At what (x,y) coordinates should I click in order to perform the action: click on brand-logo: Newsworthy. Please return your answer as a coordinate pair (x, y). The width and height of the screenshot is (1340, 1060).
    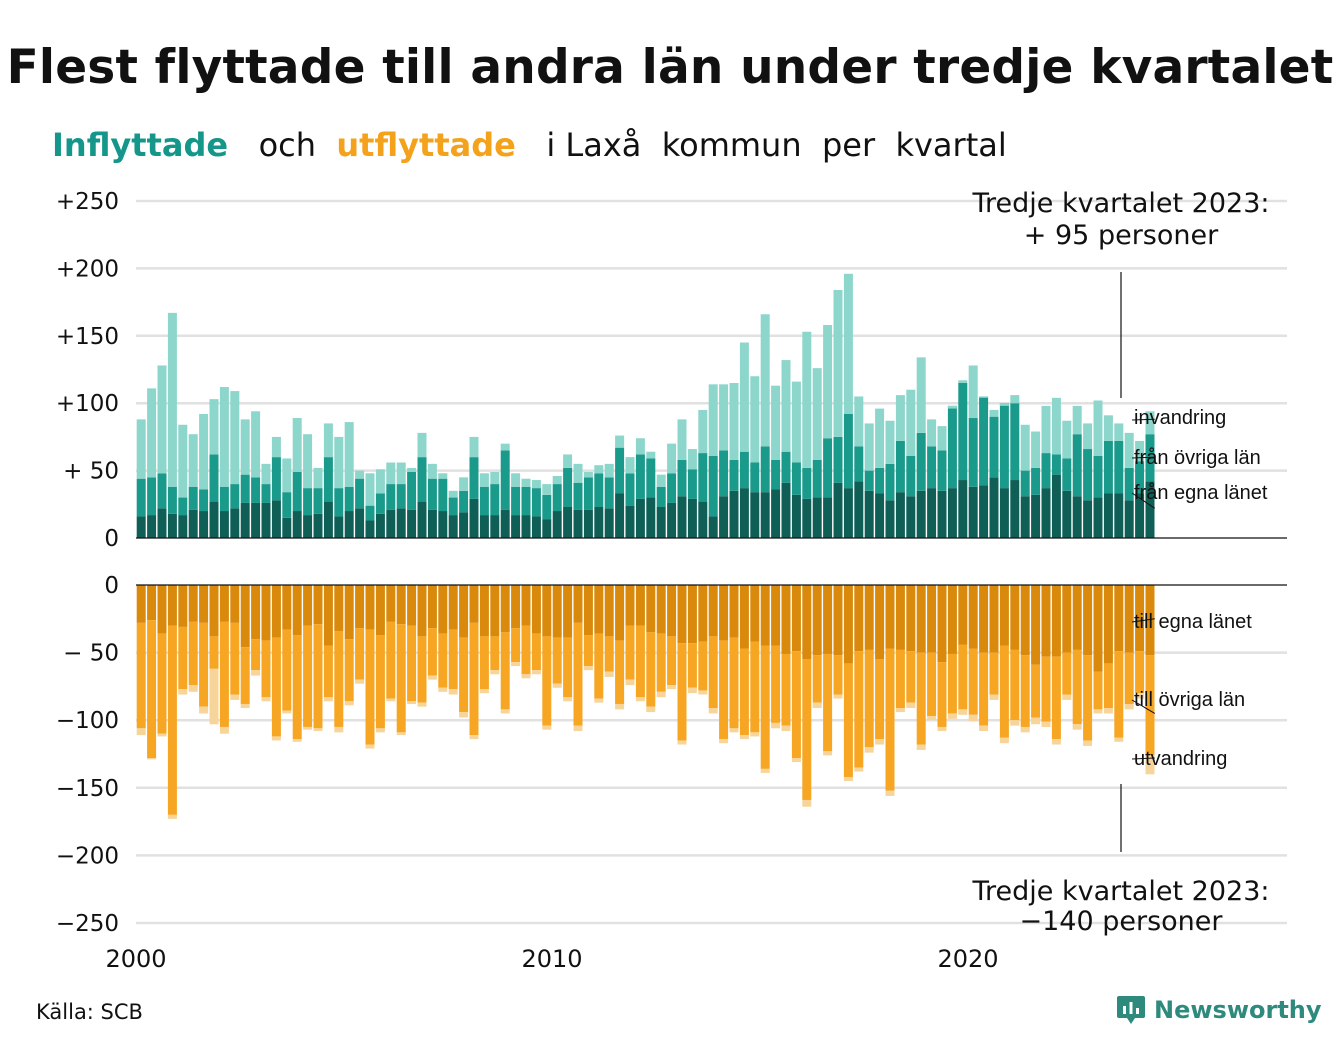
    Looking at the image, I should click on (1219, 1010).